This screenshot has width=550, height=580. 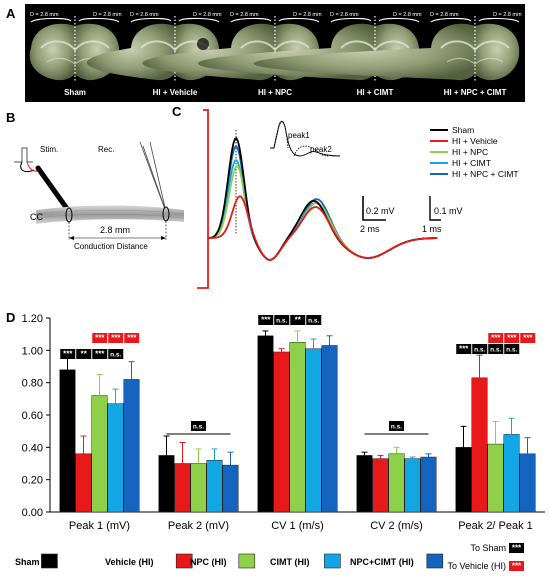 I want to click on scale1-x: 2 ms, so click(x=370, y=229).